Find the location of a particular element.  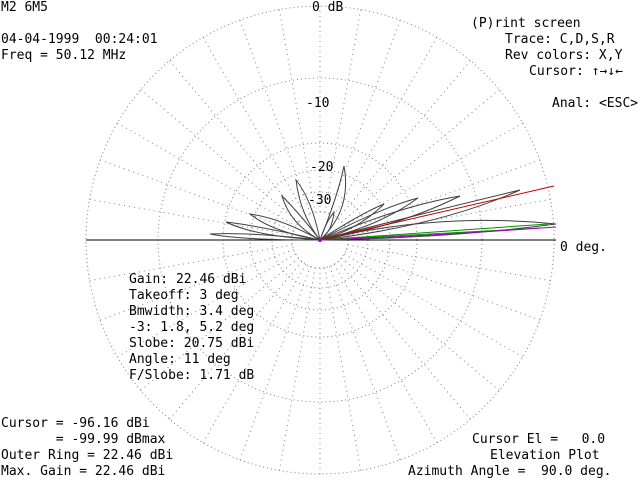

takeoff-value: Takeoff: 3 deg is located at coordinates (184, 295).